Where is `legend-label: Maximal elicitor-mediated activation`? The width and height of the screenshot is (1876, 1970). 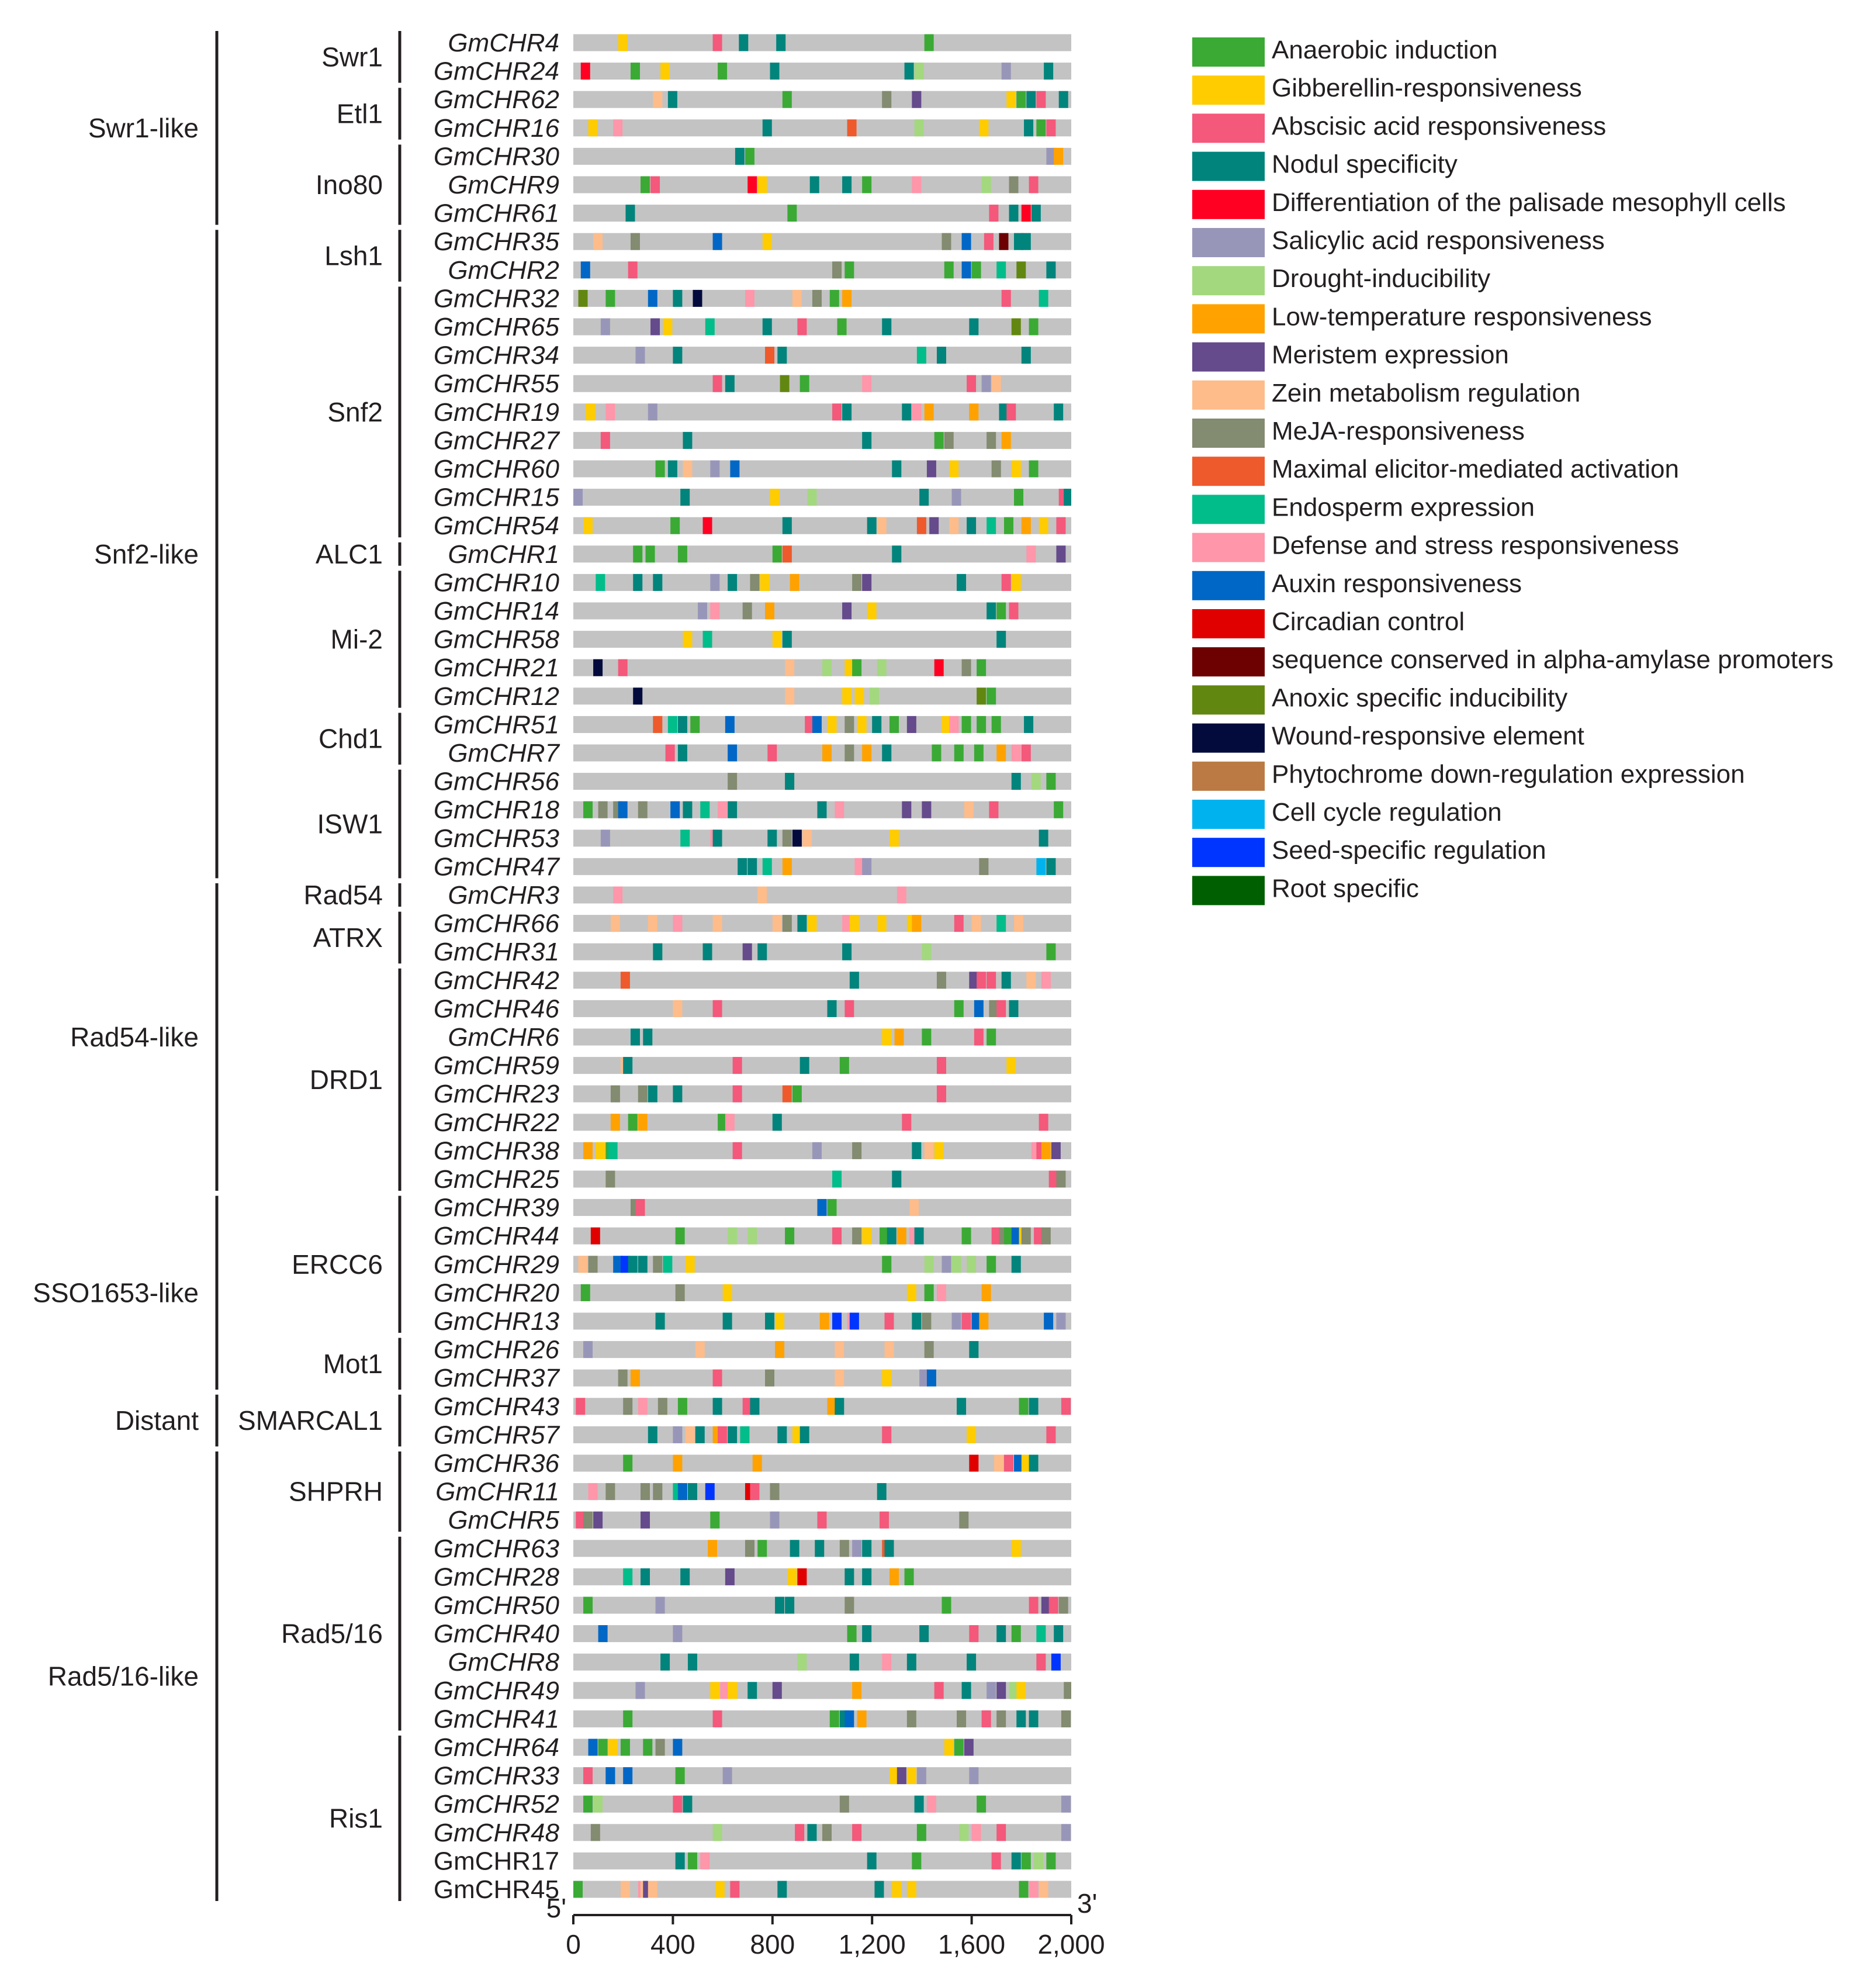 legend-label: Maximal elicitor-mediated activation is located at coordinates (1475, 469).